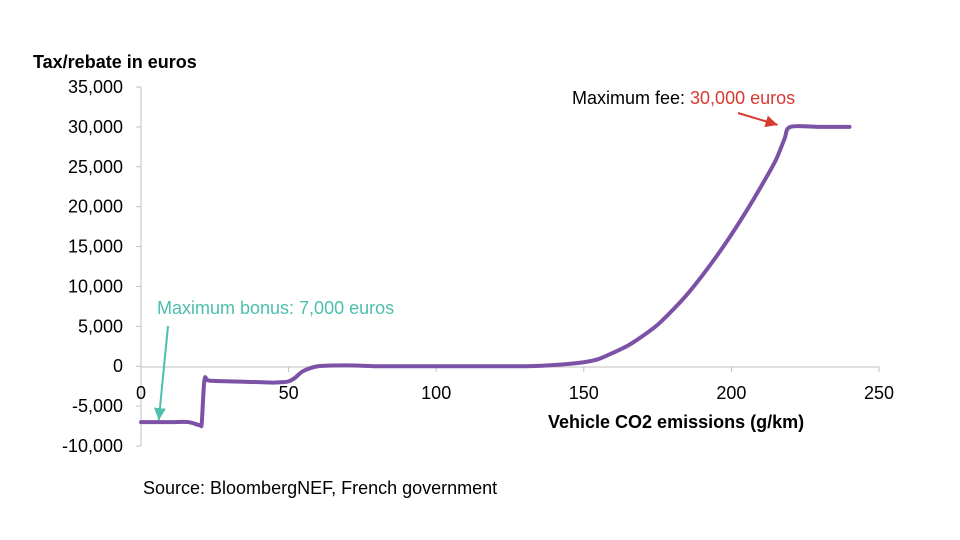 The image size is (960, 540). Describe the element at coordinates (100, 326) in the screenshot. I see `y-tick-label: 5,000` at that location.